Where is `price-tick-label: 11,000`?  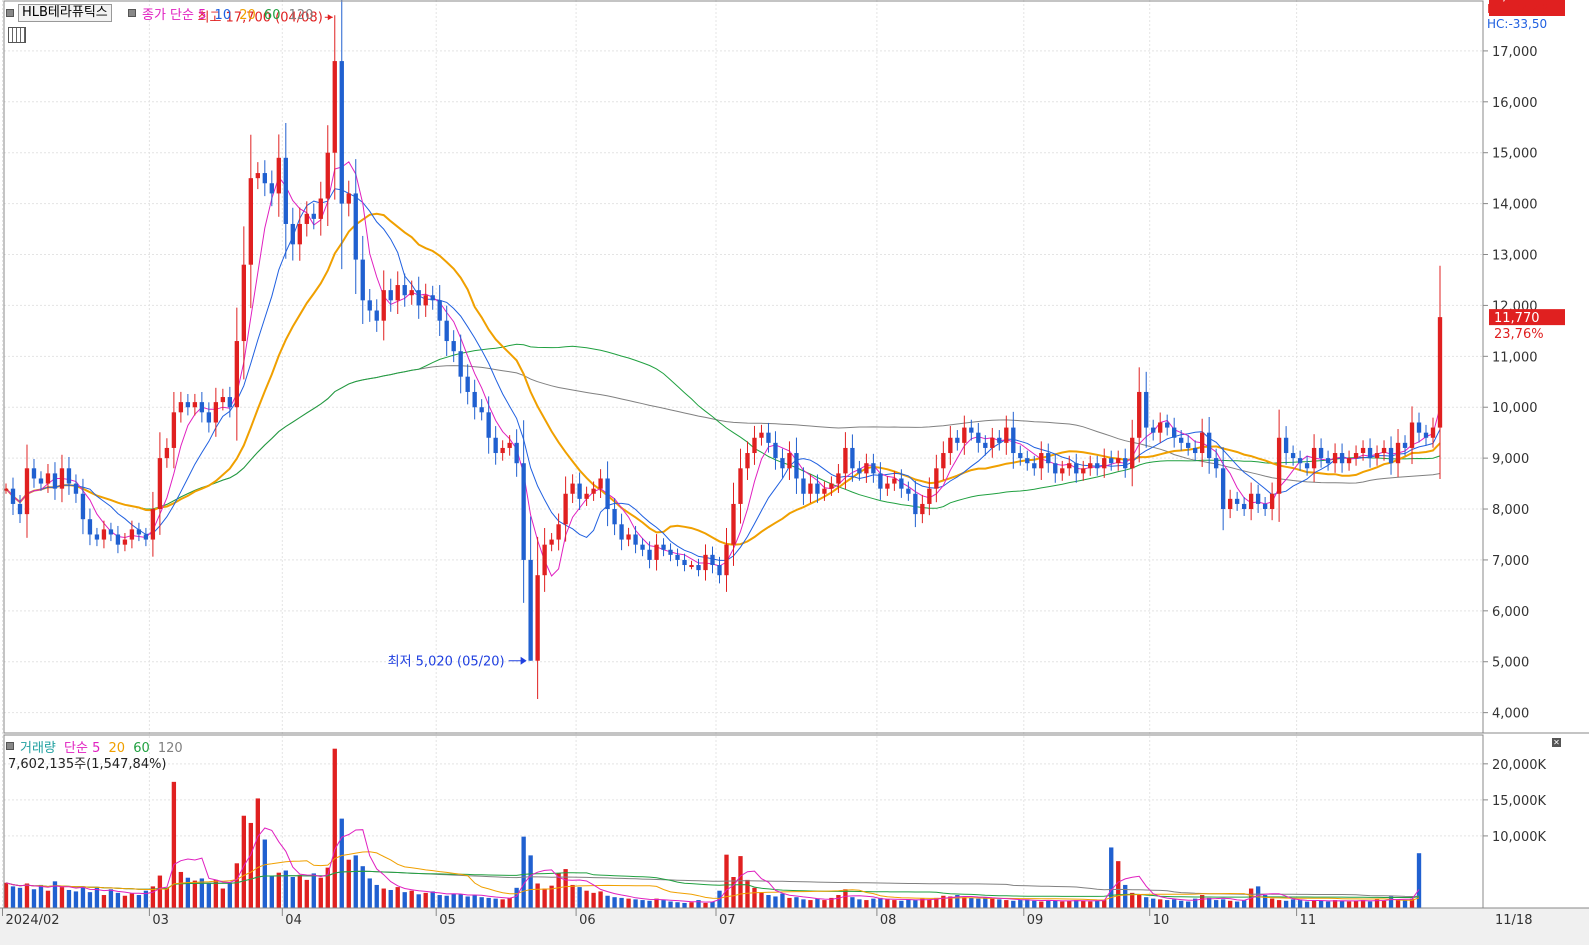
price-tick-label: 11,000 is located at coordinates (1515, 357).